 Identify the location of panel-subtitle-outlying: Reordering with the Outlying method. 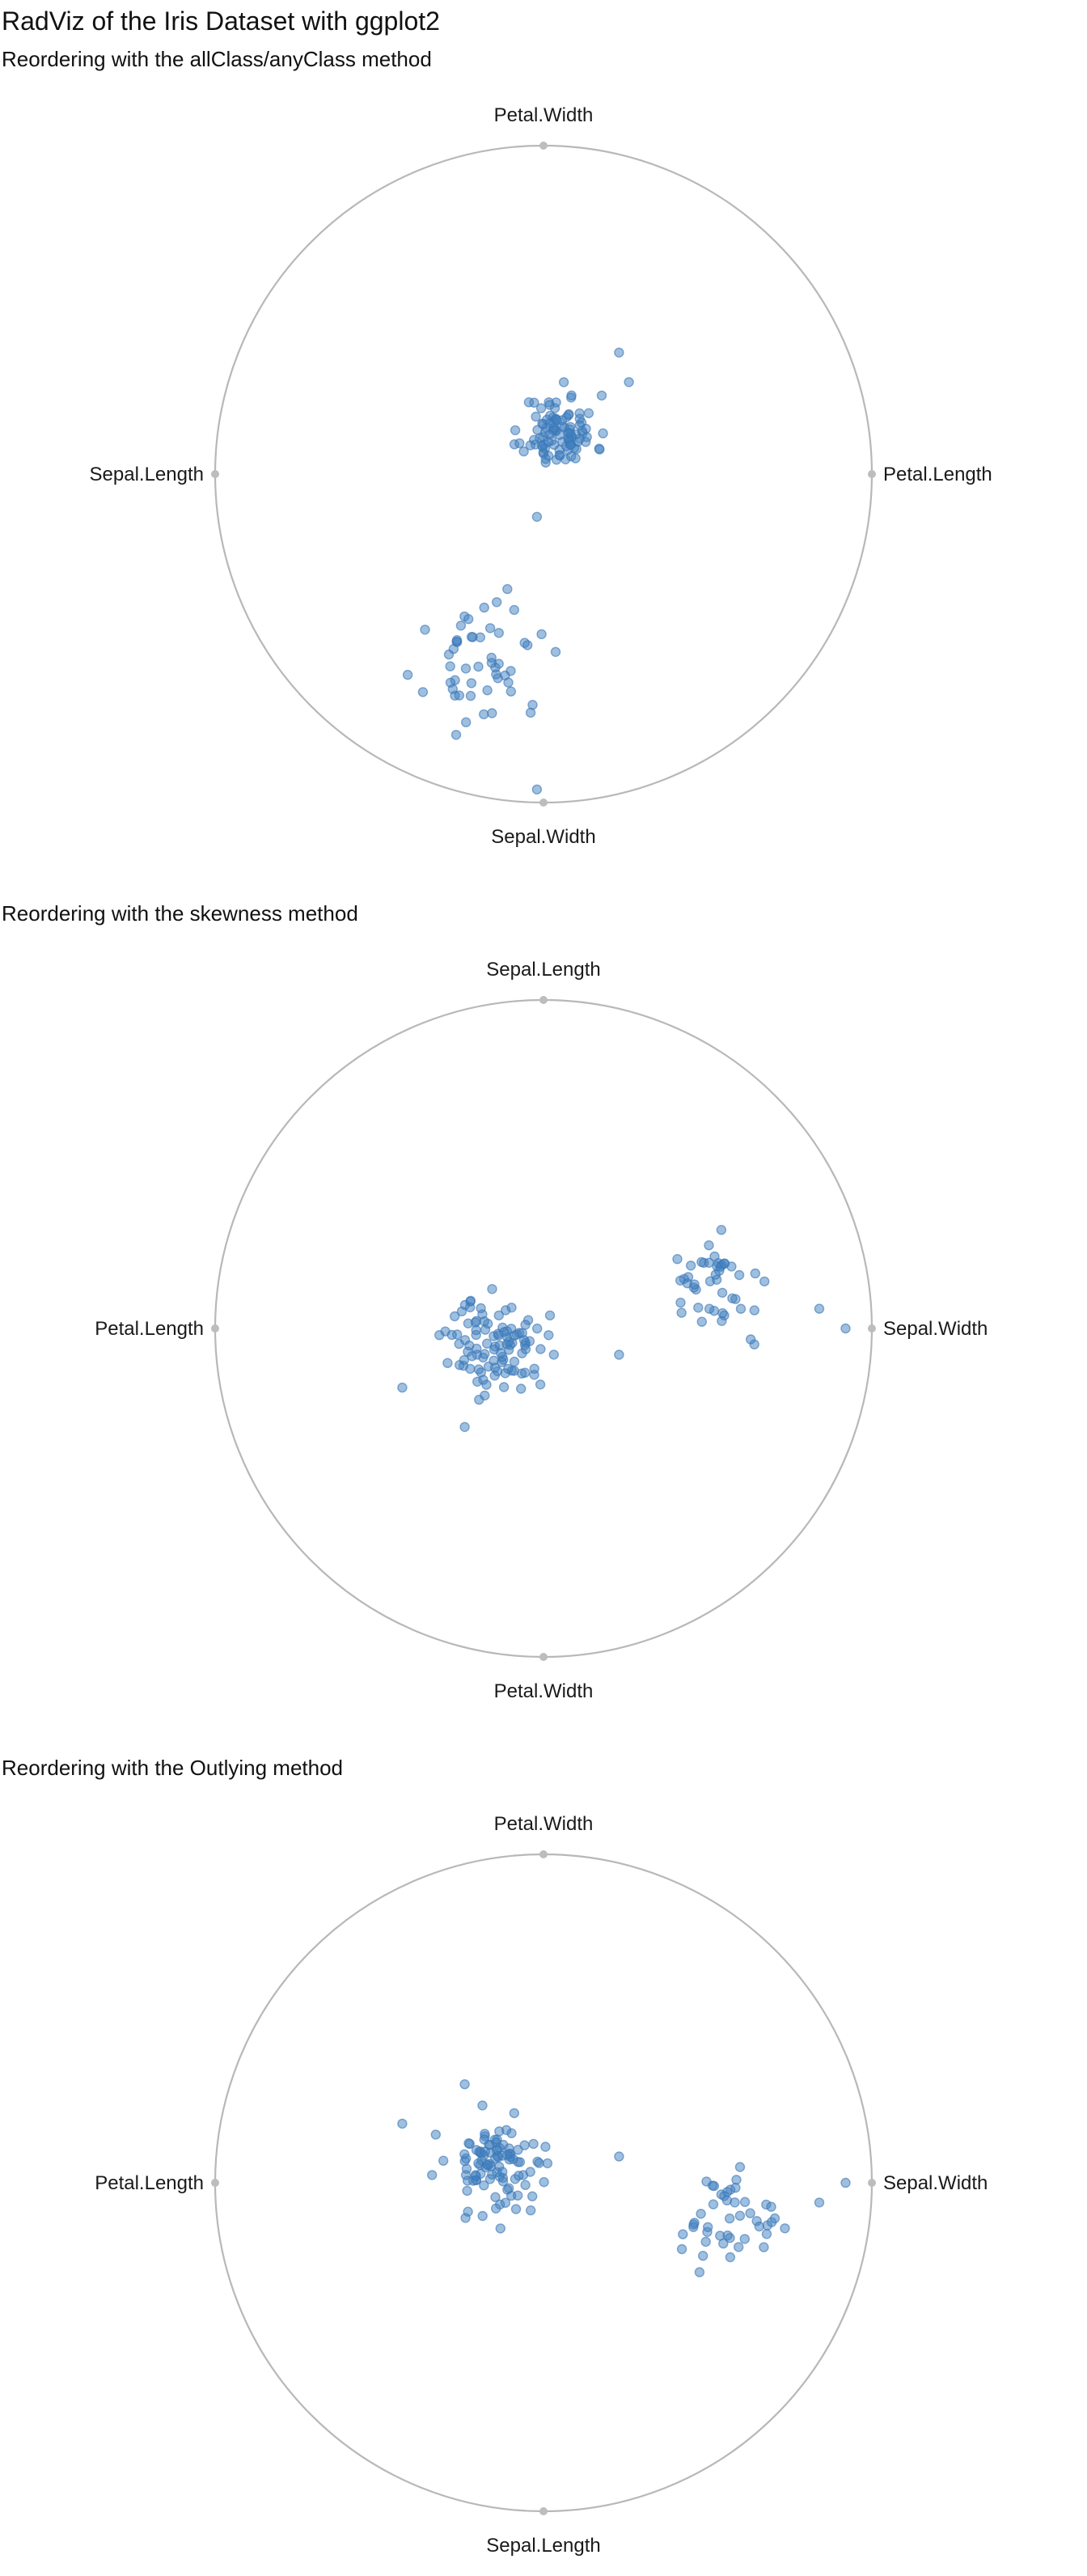
(173, 1768).